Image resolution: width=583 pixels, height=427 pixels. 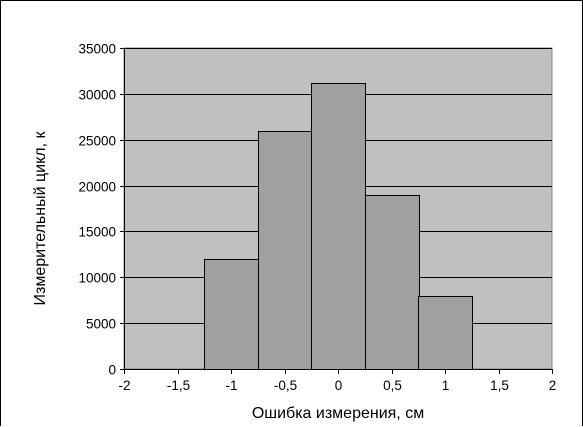 I want to click on y-tick-labels: 0 5000 10000 15000 20000 25000 30000 35000, so click(x=97, y=210).